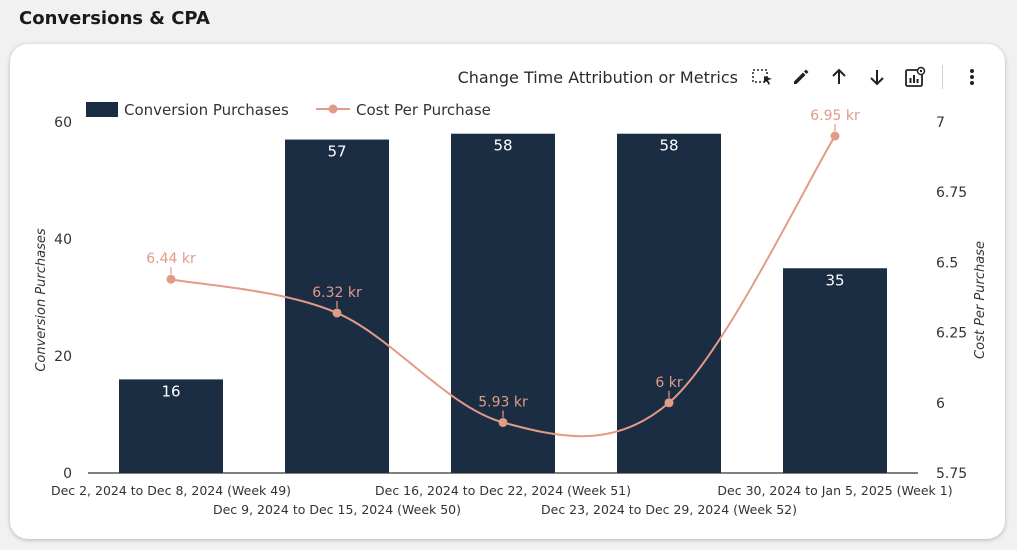 The height and width of the screenshot is (550, 1017). What do you see at coordinates (669, 509) in the screenshot?
I see `x-tick-label: Dec 23, 2024 to Dec 29, 2024 (Week 52)` at bounding box center [669, 509].